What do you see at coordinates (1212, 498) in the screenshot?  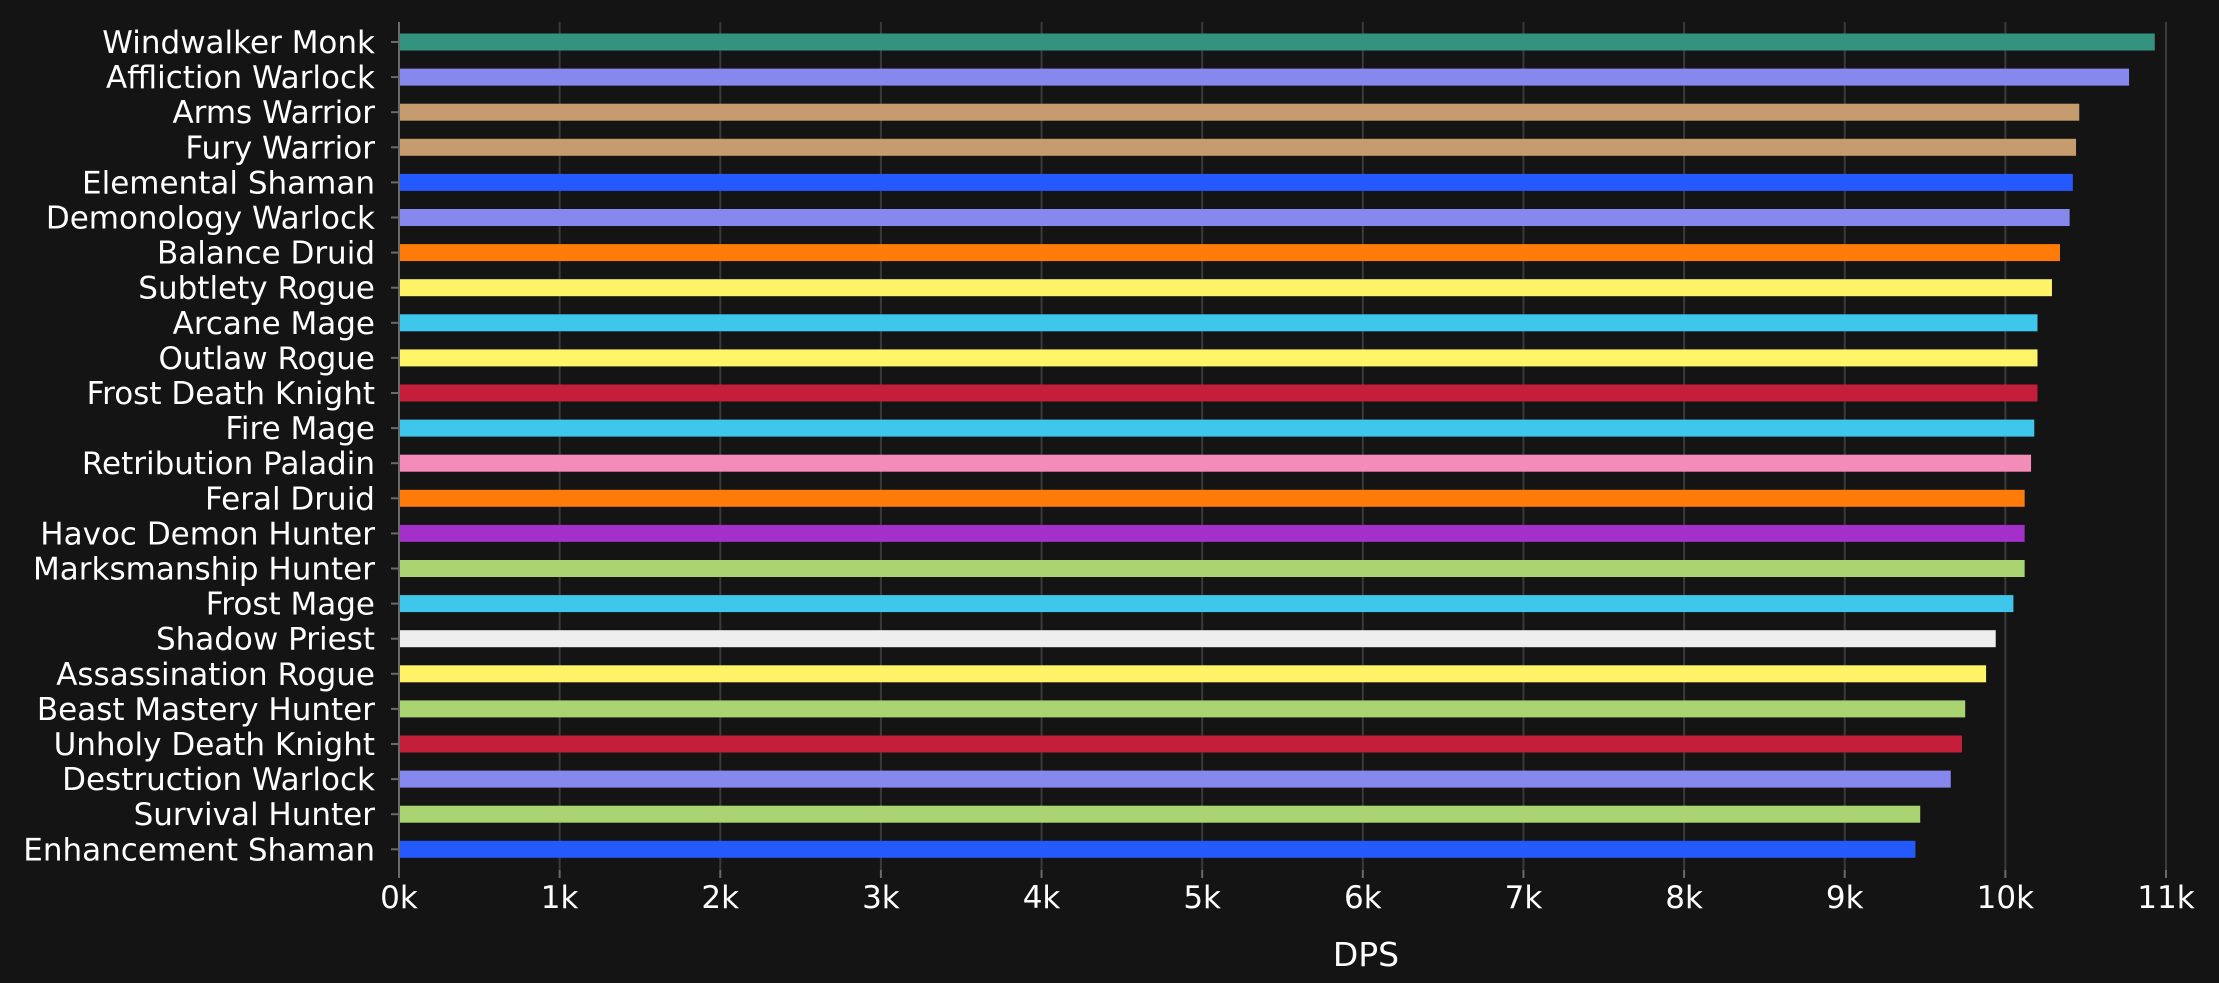 I see `bar-feral-druid` at bounding box center [1212, 498].